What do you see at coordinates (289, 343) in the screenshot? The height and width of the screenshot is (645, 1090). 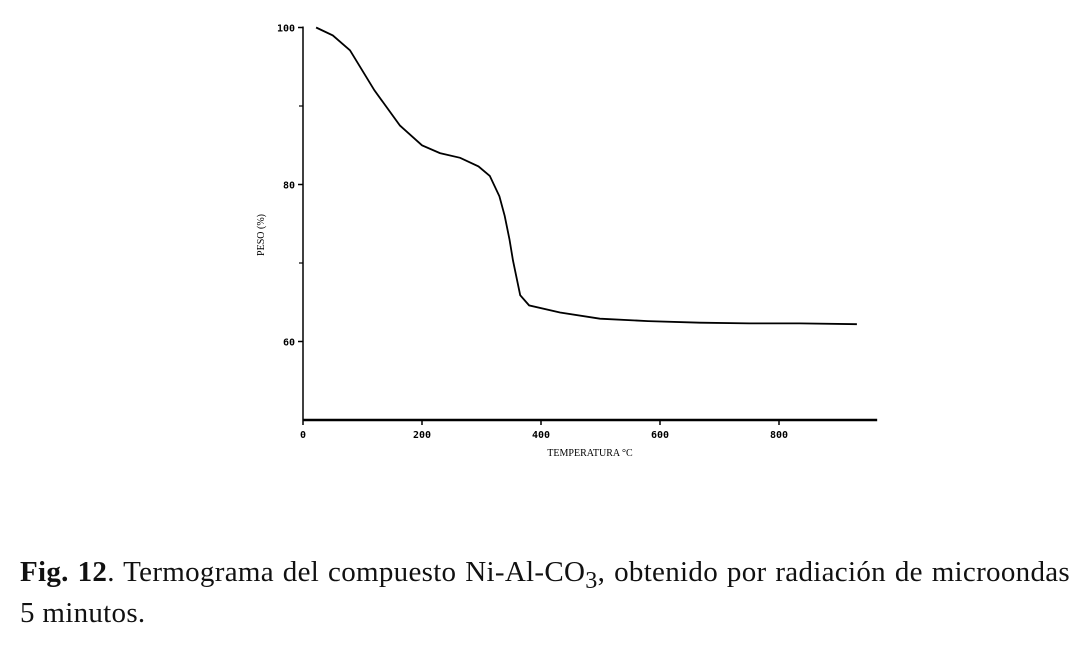 I see `y-tick-label: 60` at bounding box center [289, 343].